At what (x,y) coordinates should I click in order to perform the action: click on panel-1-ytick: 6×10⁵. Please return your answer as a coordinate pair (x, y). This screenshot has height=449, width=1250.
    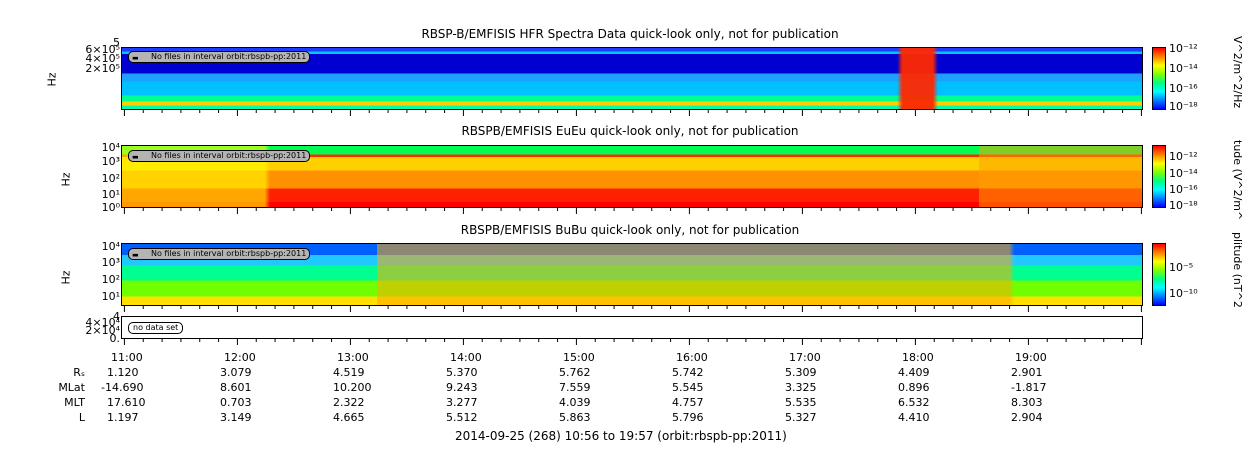
    Looking at the image, I should click on (102, 49).